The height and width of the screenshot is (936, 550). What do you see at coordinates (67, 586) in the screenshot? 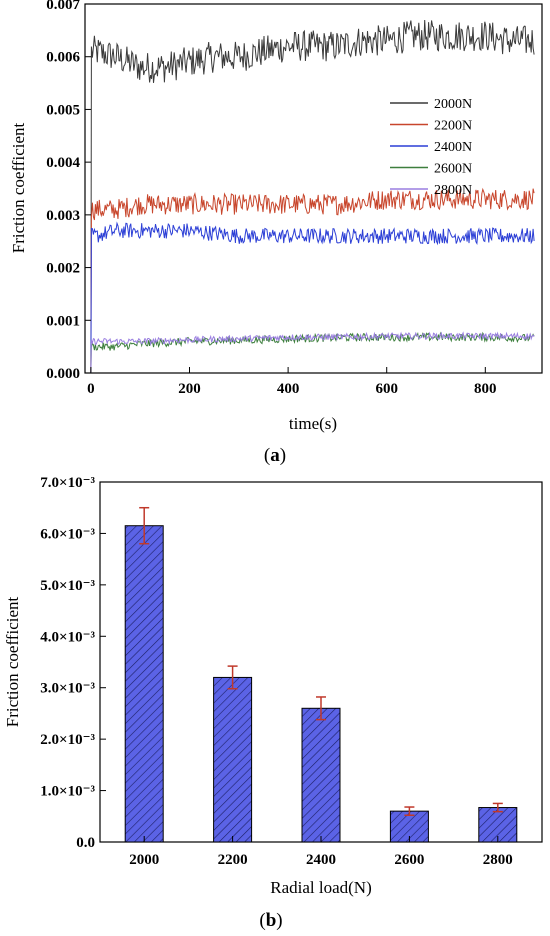
I see `y-tick-label: 5.0×10⁻³` at bounding box center [67, 586].